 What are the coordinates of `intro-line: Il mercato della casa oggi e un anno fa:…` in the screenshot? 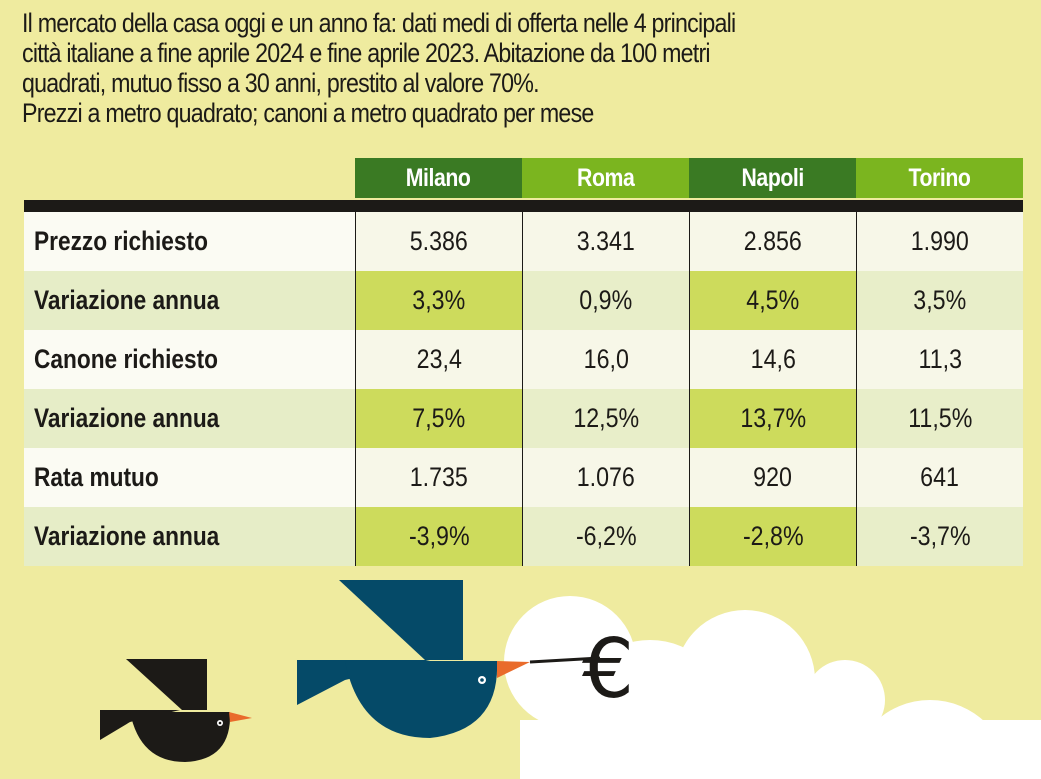 It's located at (379, 23).